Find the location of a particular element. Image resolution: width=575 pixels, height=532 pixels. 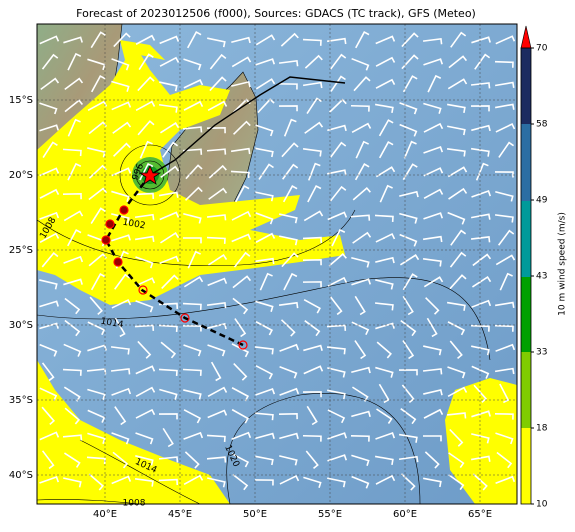

contour-label: 1014 is located at coordinates (112, 324).